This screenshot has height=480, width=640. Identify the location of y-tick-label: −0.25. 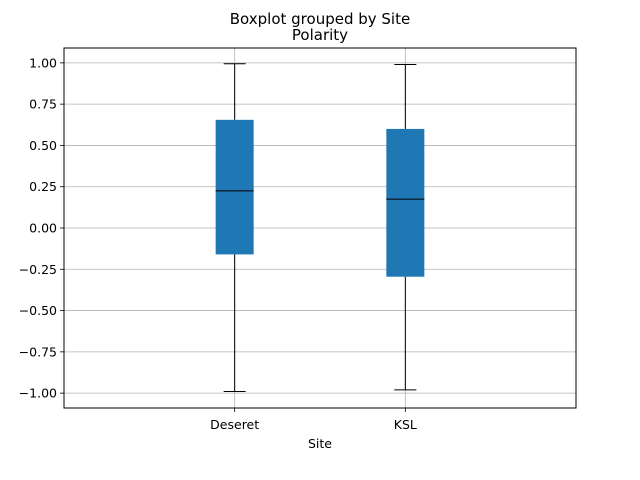
(38, 269).